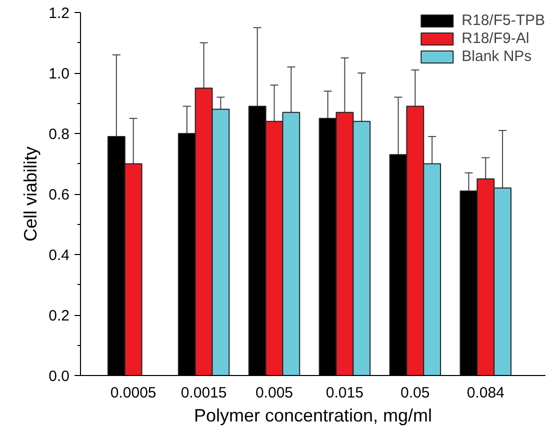 Image resolution: width=553 pixels, height=445 pixels. Describe the element at coordinates (59, 316) in the screenshot. I see `y-tick-label: 0.2` at that location.